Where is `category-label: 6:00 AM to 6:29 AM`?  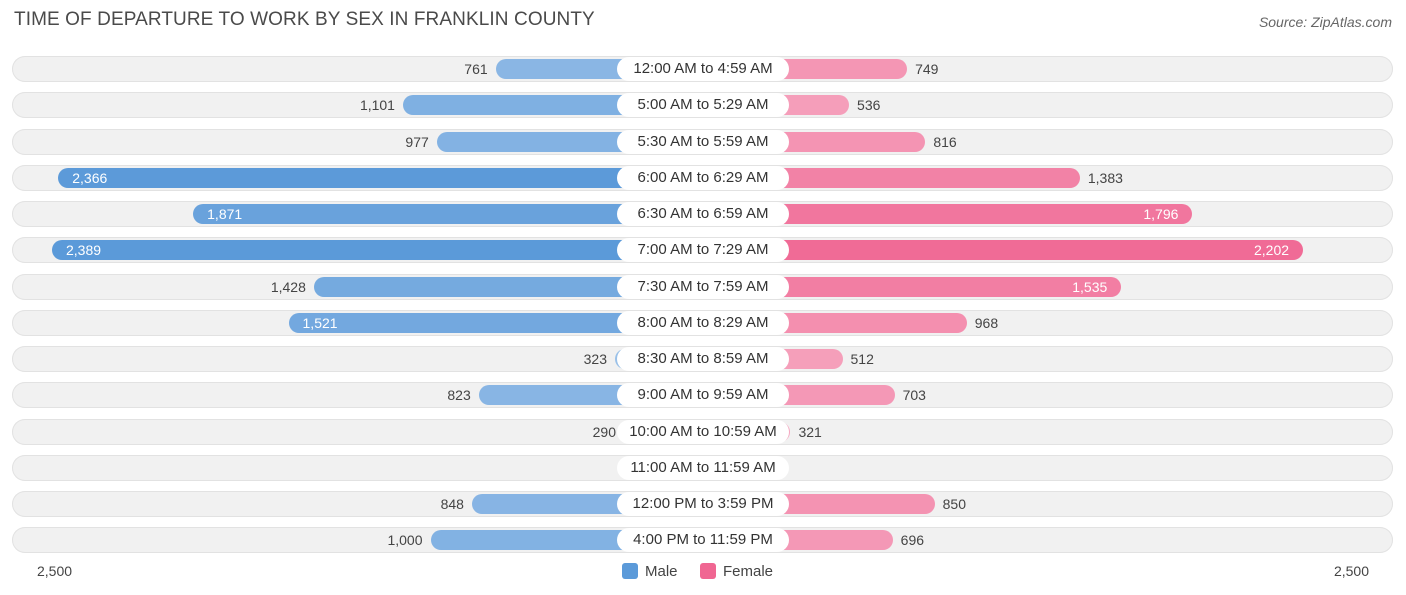
category-label: 6:00 AM to 6:29 AM is located at coordinates (703, 177).